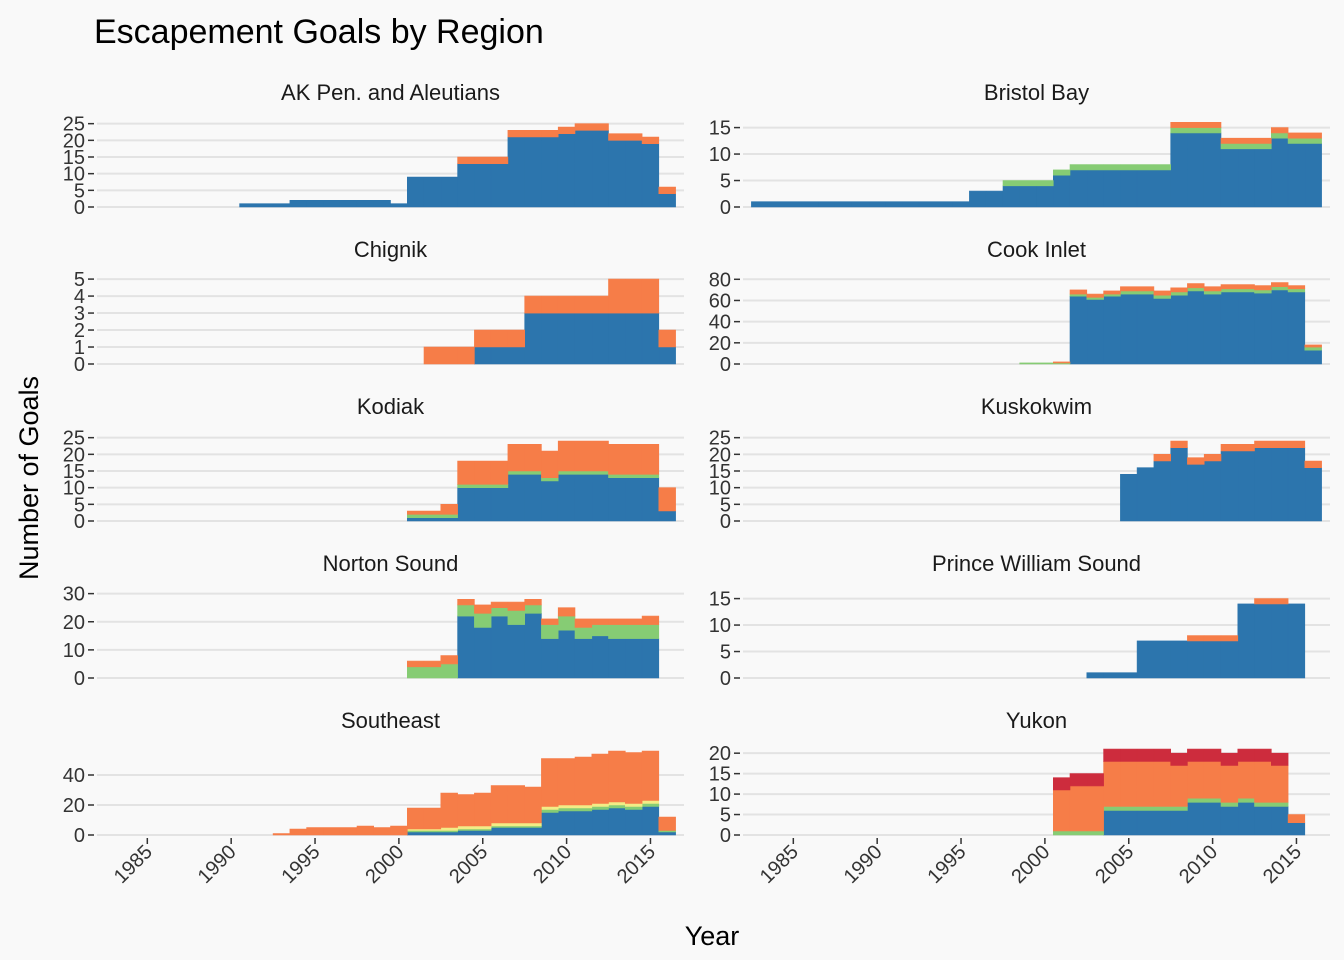 The width and height of the screenshot is (1344, 960). Describe the element at coordinates (74, 595) in the screenshot. I see `y-tick-label: 30` at that location.